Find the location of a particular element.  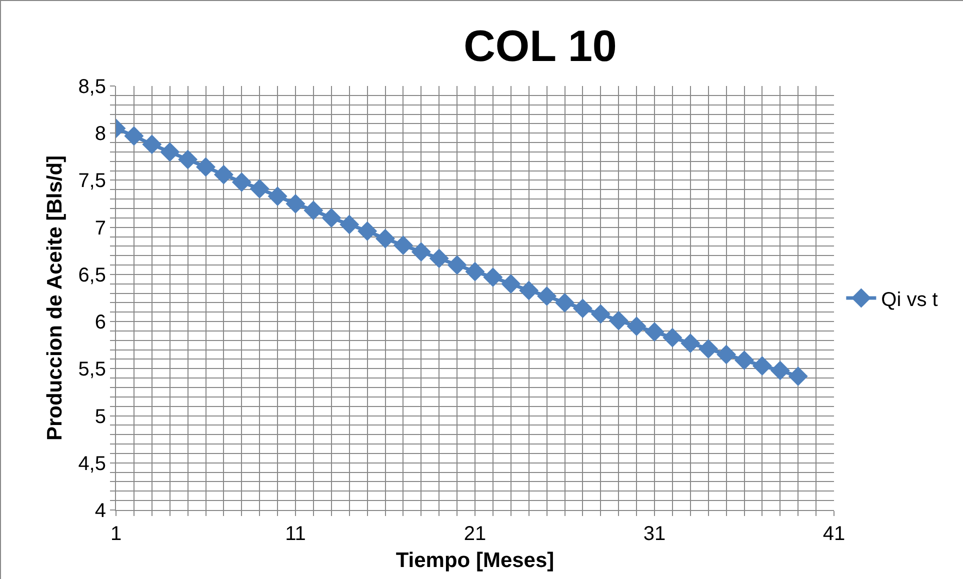

x-tick-label: 11 is located at coordinates (295, 534).